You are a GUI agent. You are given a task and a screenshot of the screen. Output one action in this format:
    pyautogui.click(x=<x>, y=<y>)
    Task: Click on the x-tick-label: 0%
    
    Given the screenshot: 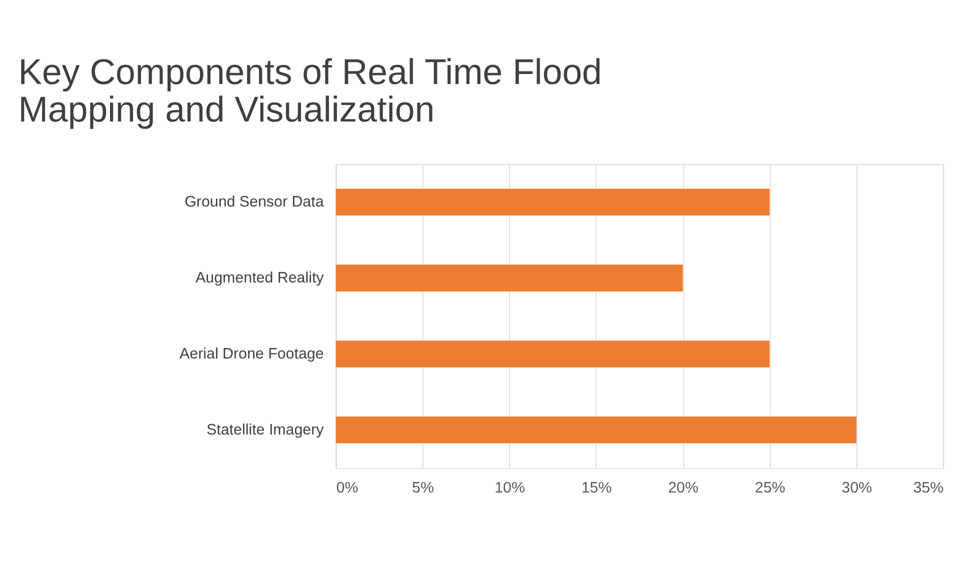 What is the action you would take?
    pyautogui.click(x=347, y=487)
    